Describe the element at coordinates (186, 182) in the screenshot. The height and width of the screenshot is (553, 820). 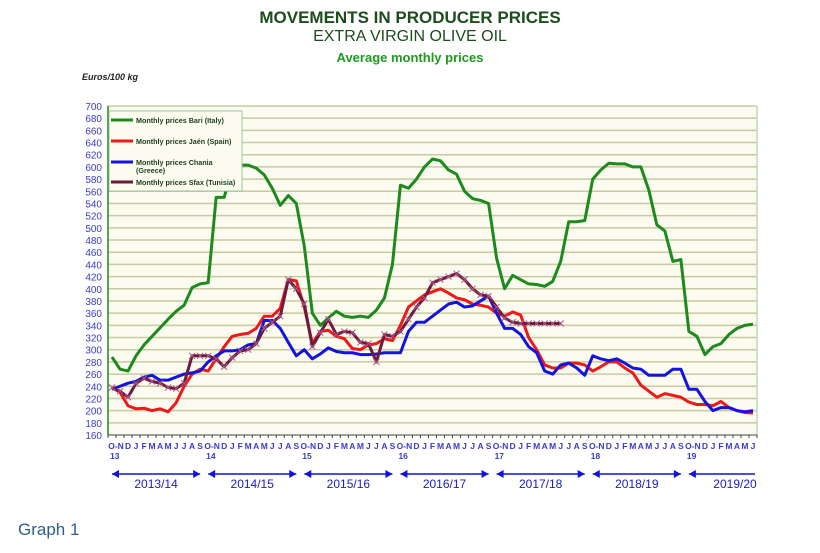
I see `legend-label: Monthly prices Sfax (Tunisia)` at that location.